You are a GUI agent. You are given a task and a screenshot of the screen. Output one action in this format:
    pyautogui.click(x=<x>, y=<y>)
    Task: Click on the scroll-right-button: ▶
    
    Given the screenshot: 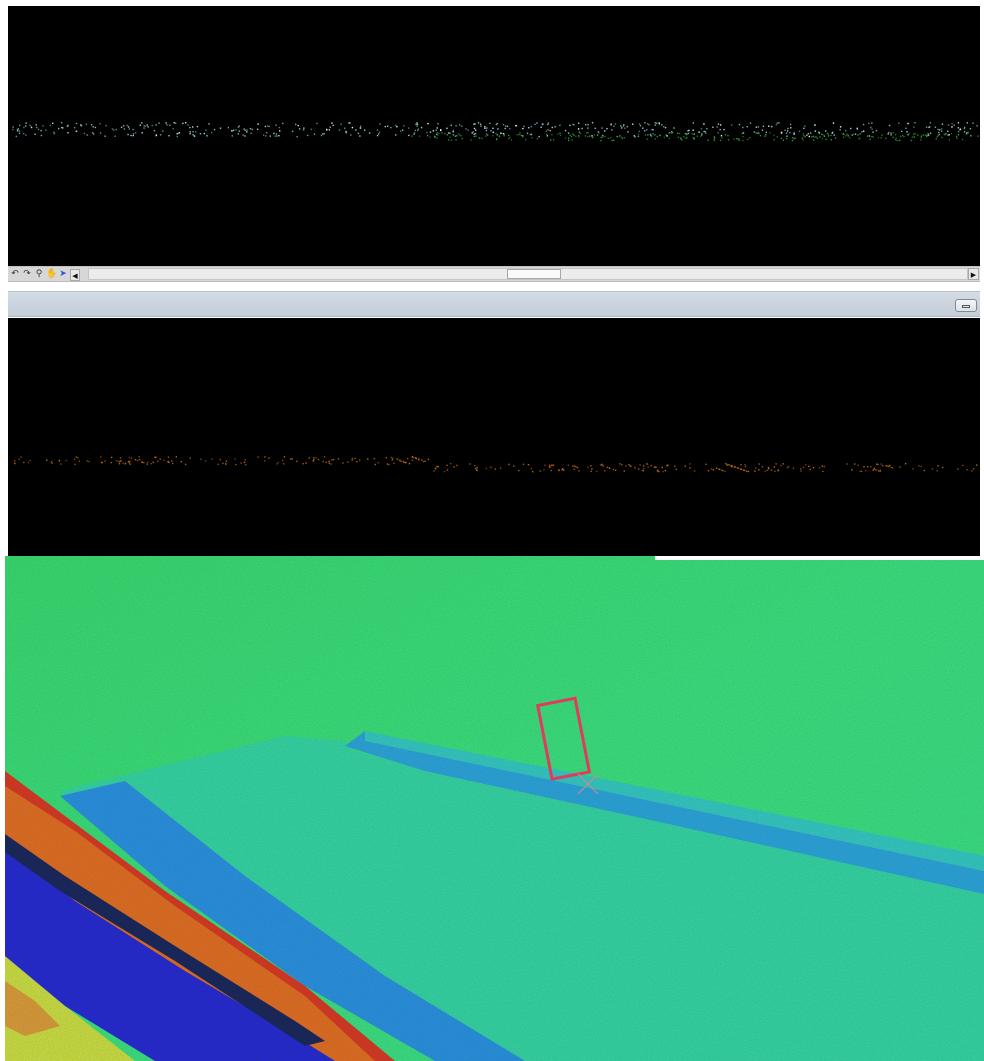 What is the action you would take?
    pyautogui.click(x=973, y=274)
    